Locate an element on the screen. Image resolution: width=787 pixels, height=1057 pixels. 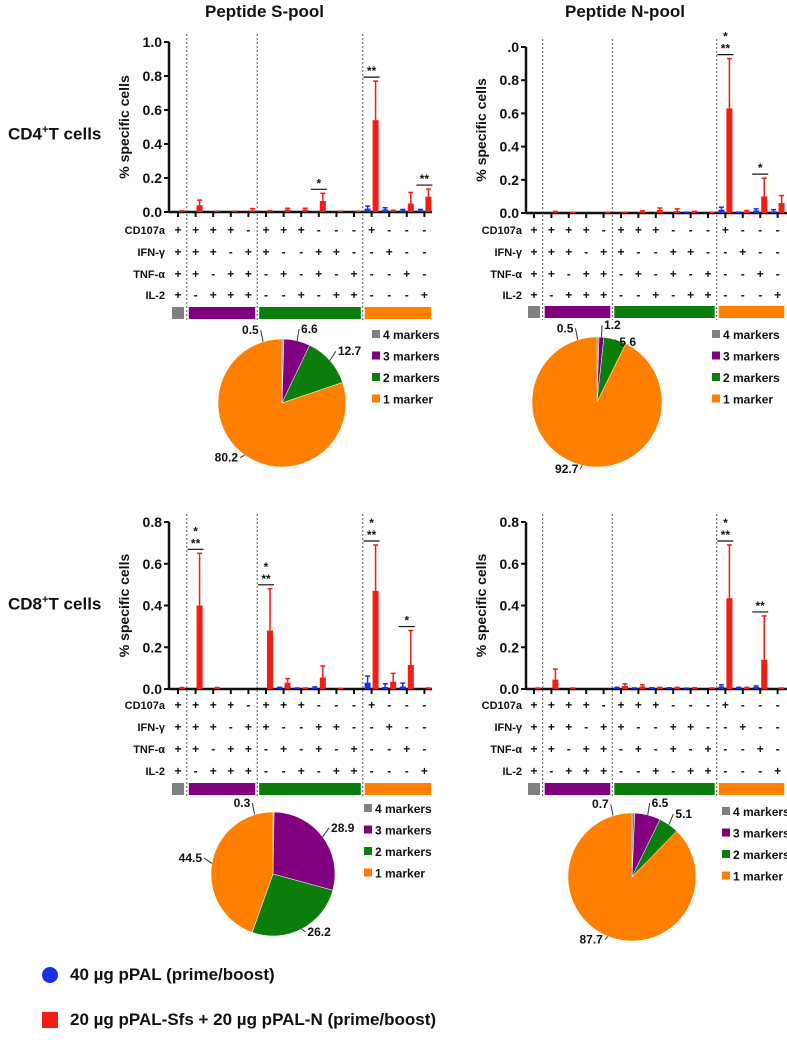
pie-value-label: 6.6 is located at coordinates (309, 329).